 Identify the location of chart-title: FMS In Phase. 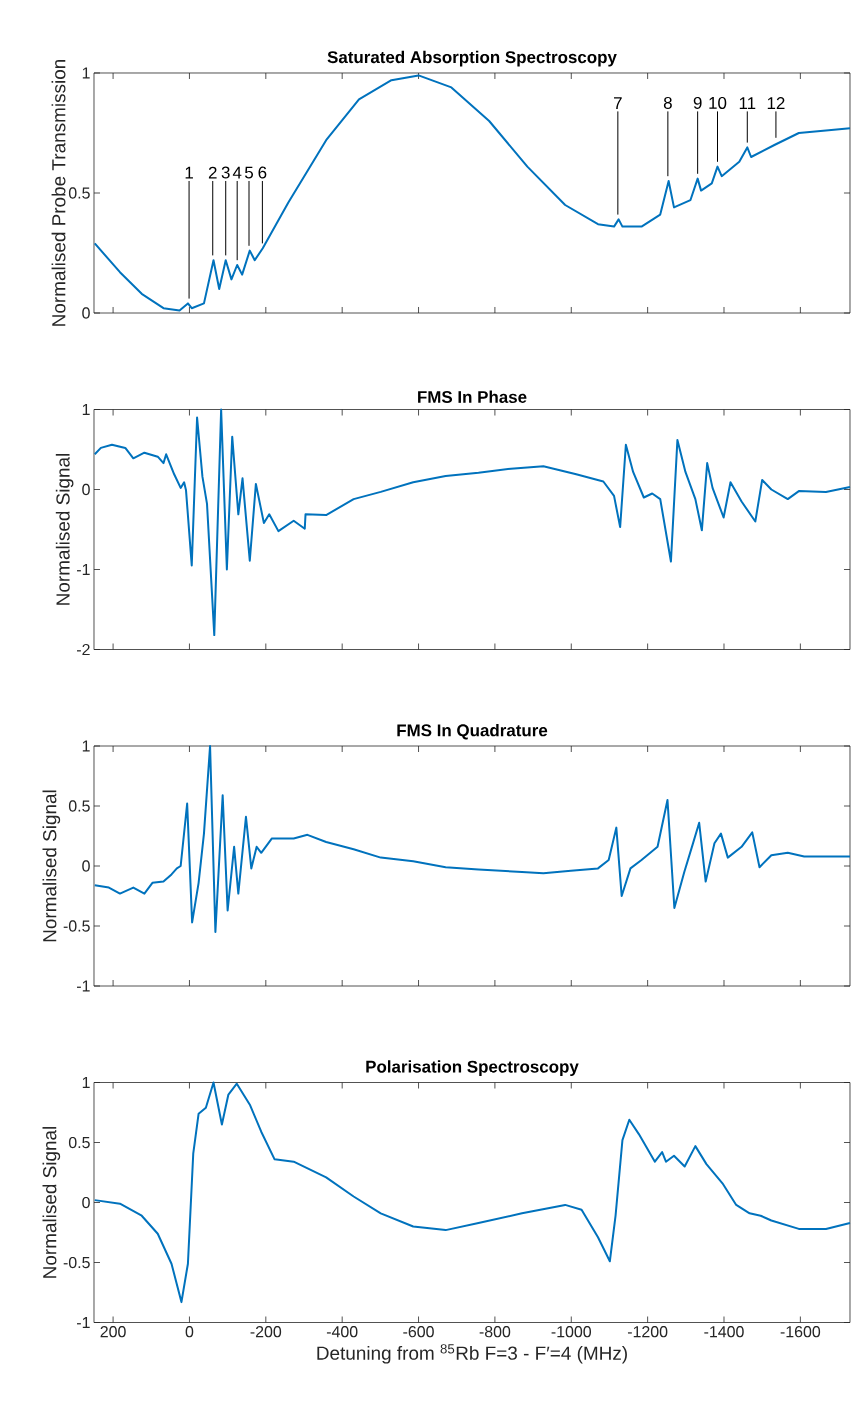
(472, 397).